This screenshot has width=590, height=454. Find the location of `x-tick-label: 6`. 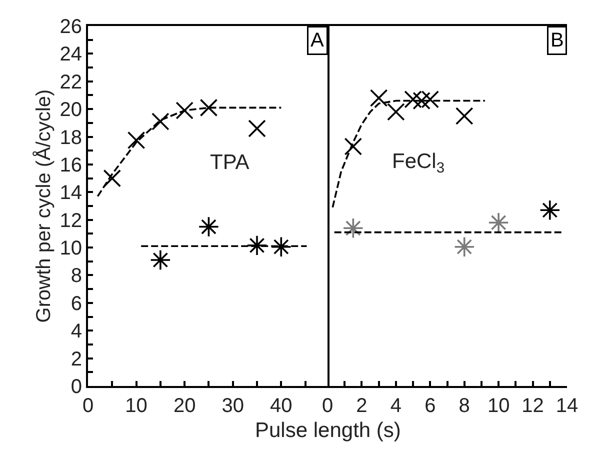

x-tick-label: 6 is located at coordinates (430, 406).